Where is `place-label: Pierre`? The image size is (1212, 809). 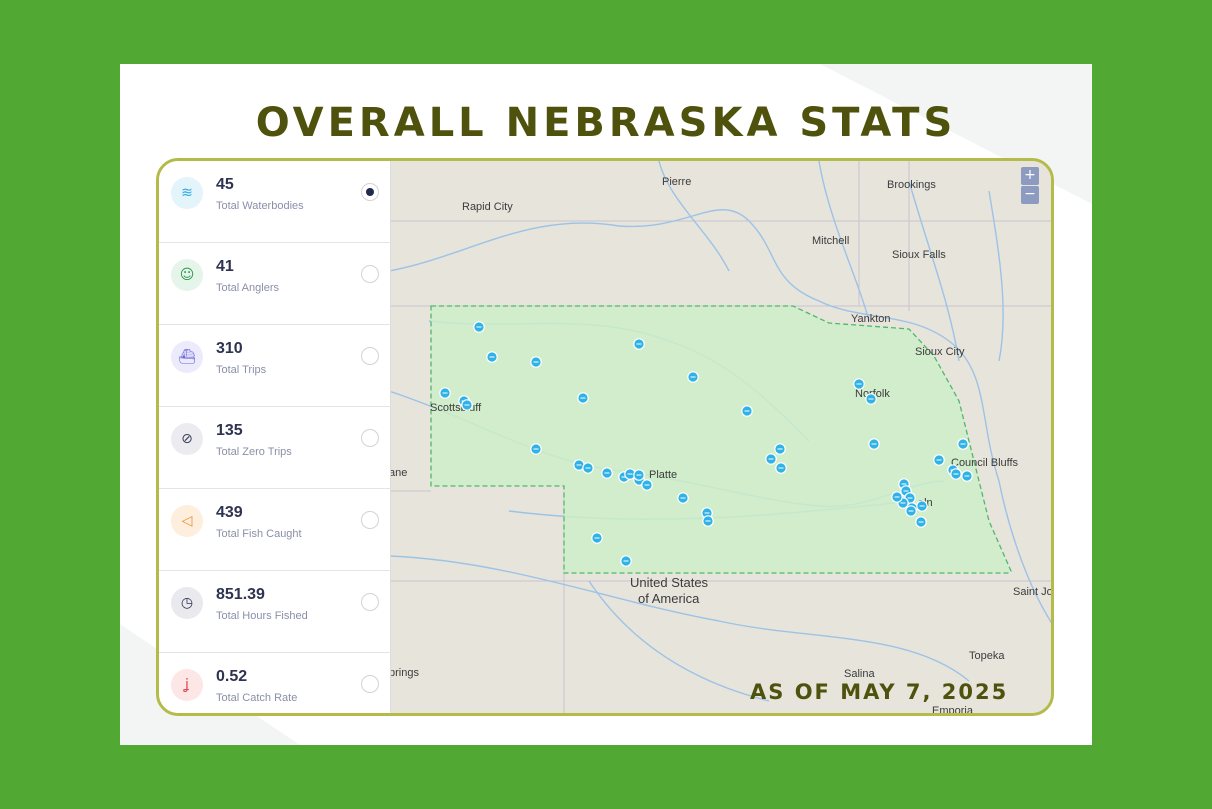
place-label: Pierre is located at coordinates (676, 182).